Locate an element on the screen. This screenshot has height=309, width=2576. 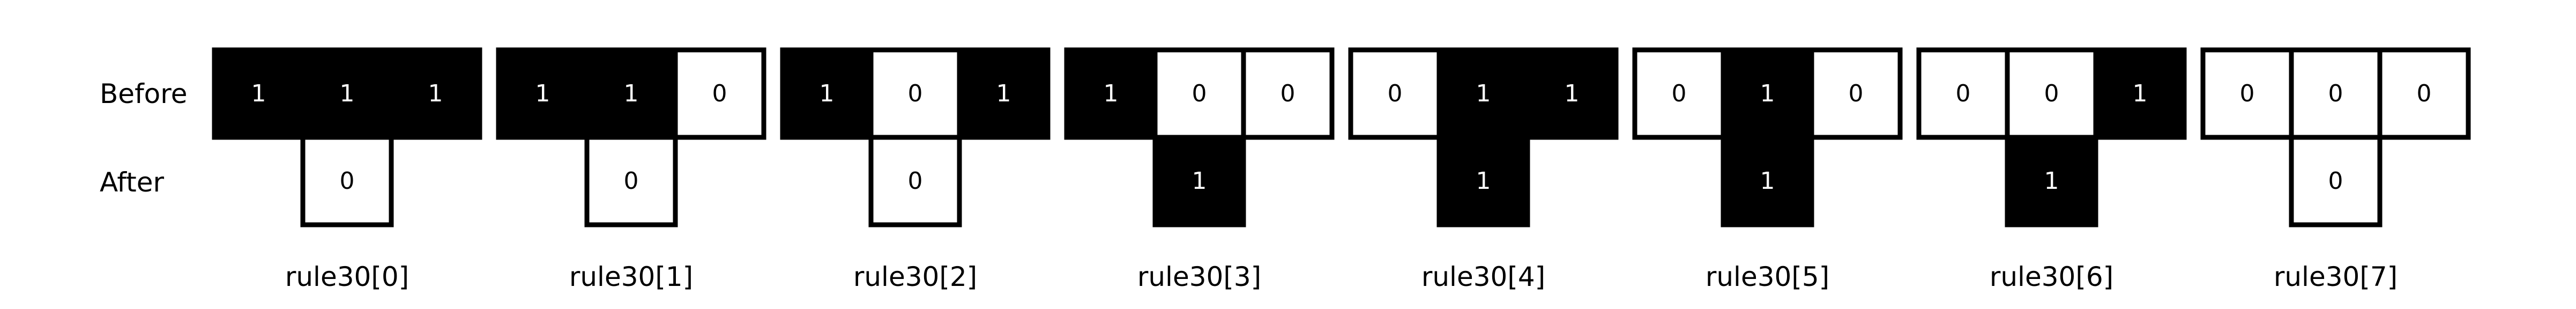
rule-caption: rule30[3] is located at coordinates (1199, 277).